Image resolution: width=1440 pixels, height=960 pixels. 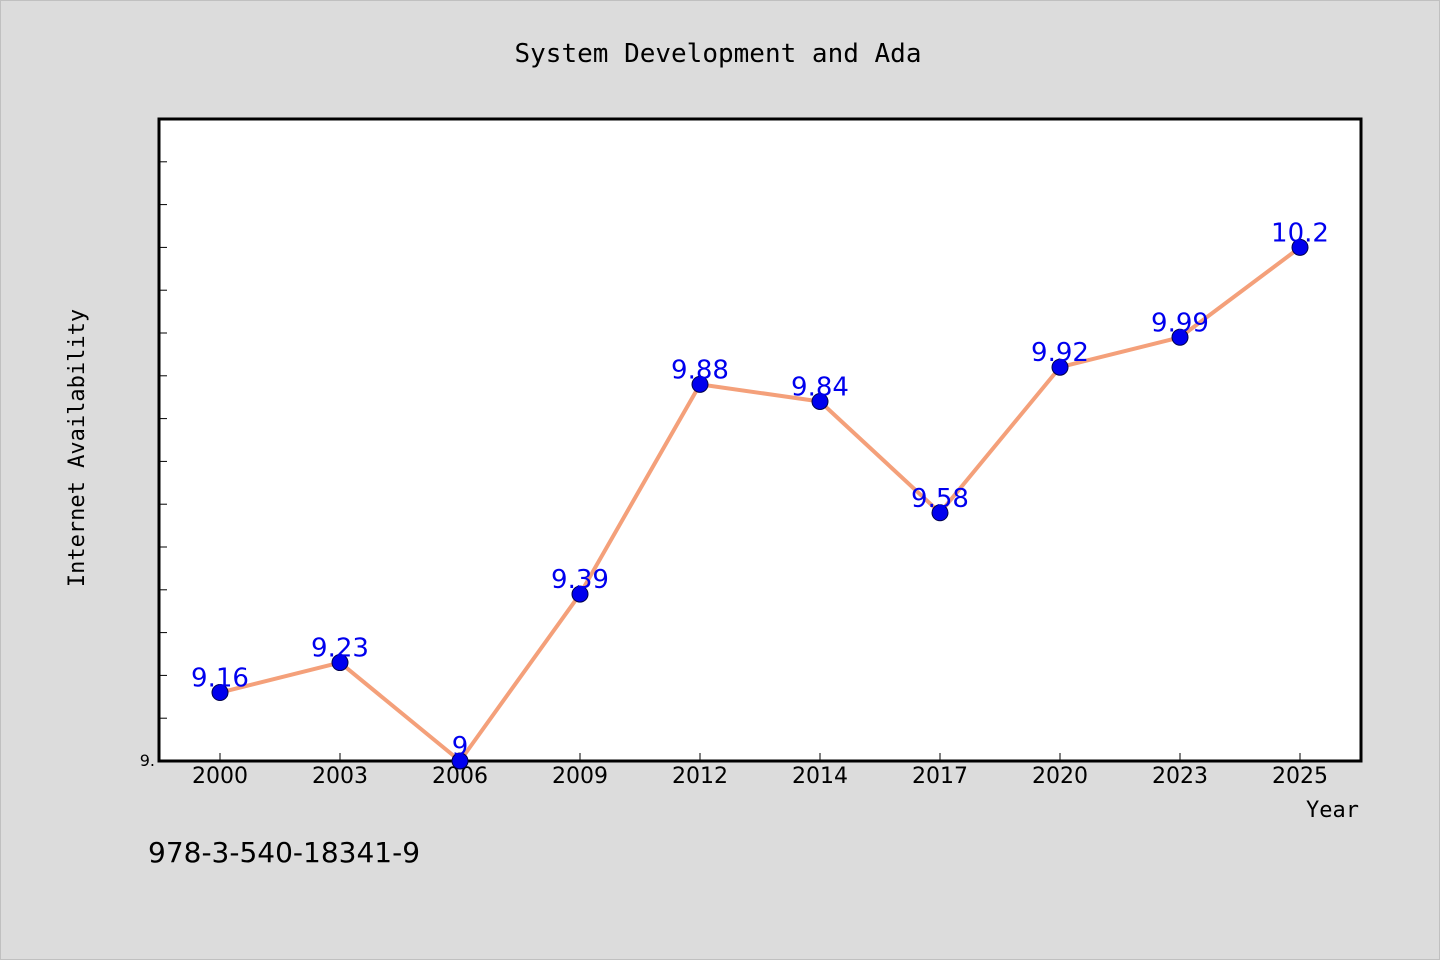 What do you see at coordinates (820, 387) in the screenshot?
I see `data-label: 9.84` at bounding box center [820, 387].